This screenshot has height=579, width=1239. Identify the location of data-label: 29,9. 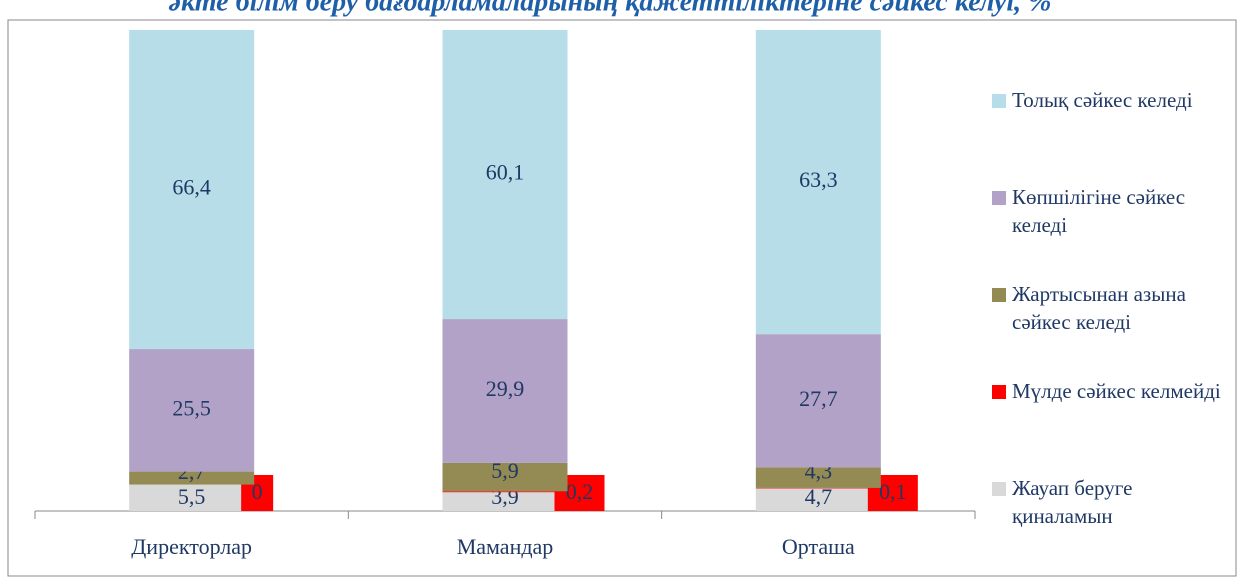
(505, 388).